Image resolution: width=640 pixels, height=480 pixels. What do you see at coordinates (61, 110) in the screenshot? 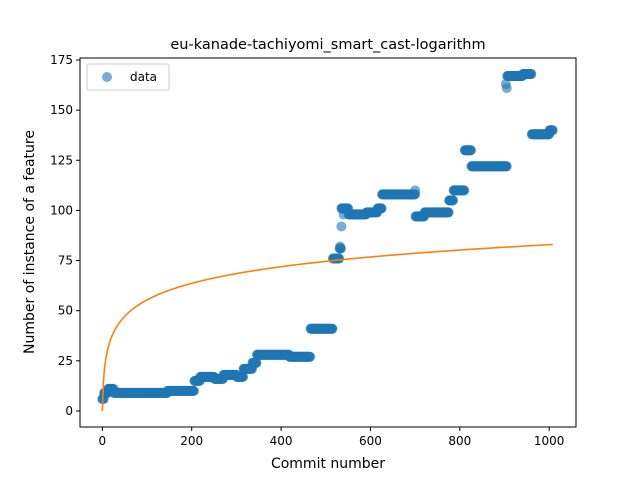
I see `y-tick-label: 150` at bounding box center [61, 110].